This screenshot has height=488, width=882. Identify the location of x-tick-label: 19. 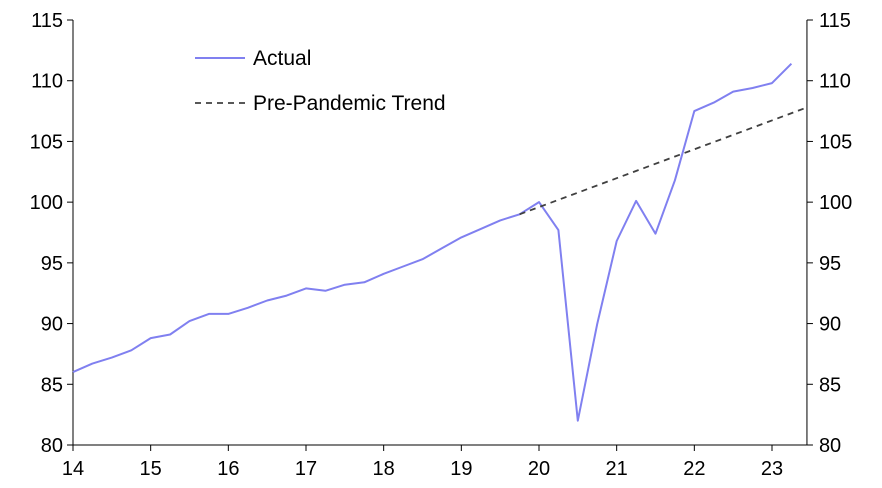
(461, 469).